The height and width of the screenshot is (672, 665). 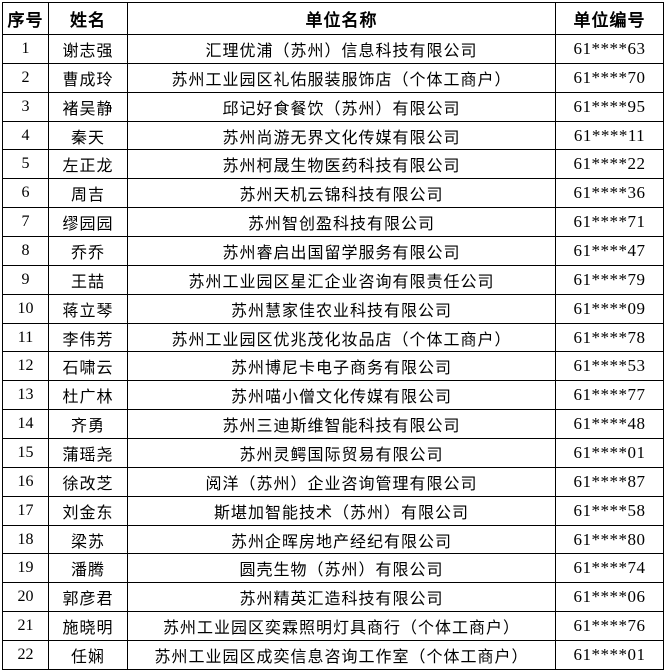 I want to click on cell-unit-code: 61****63, so click(x=609, y=49).